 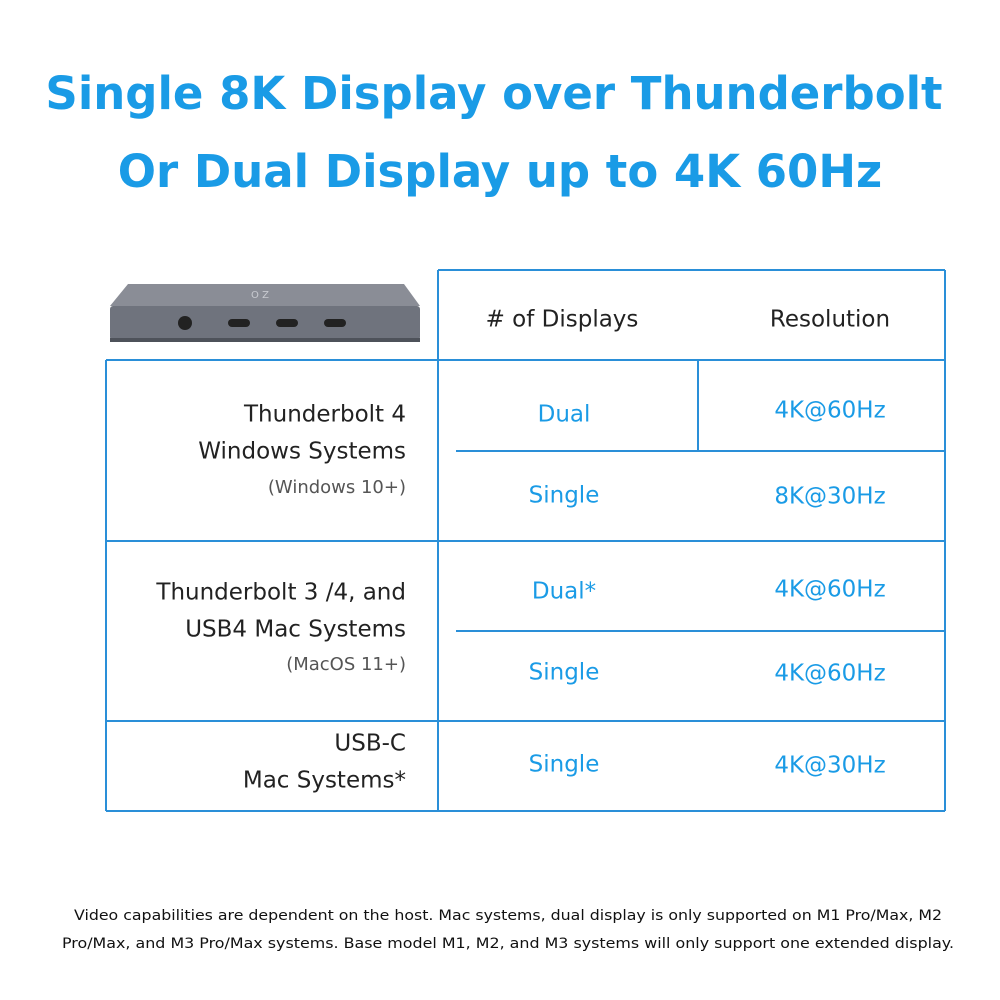 I want to click on dock-image: O Z, so click(x=265, y=313).